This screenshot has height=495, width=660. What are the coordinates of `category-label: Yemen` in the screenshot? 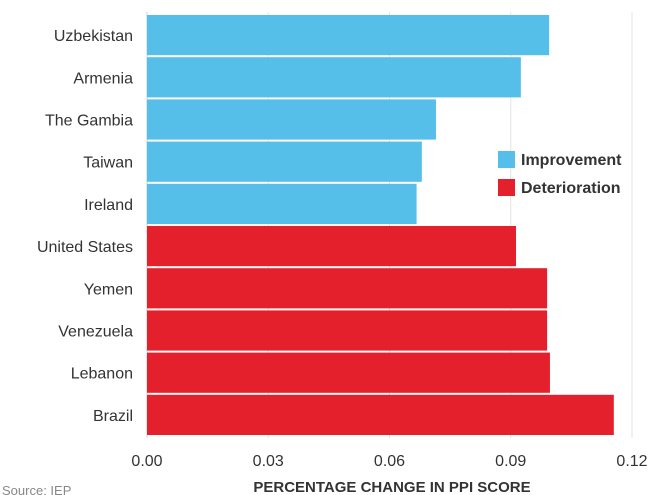 It's located at (108, 289).